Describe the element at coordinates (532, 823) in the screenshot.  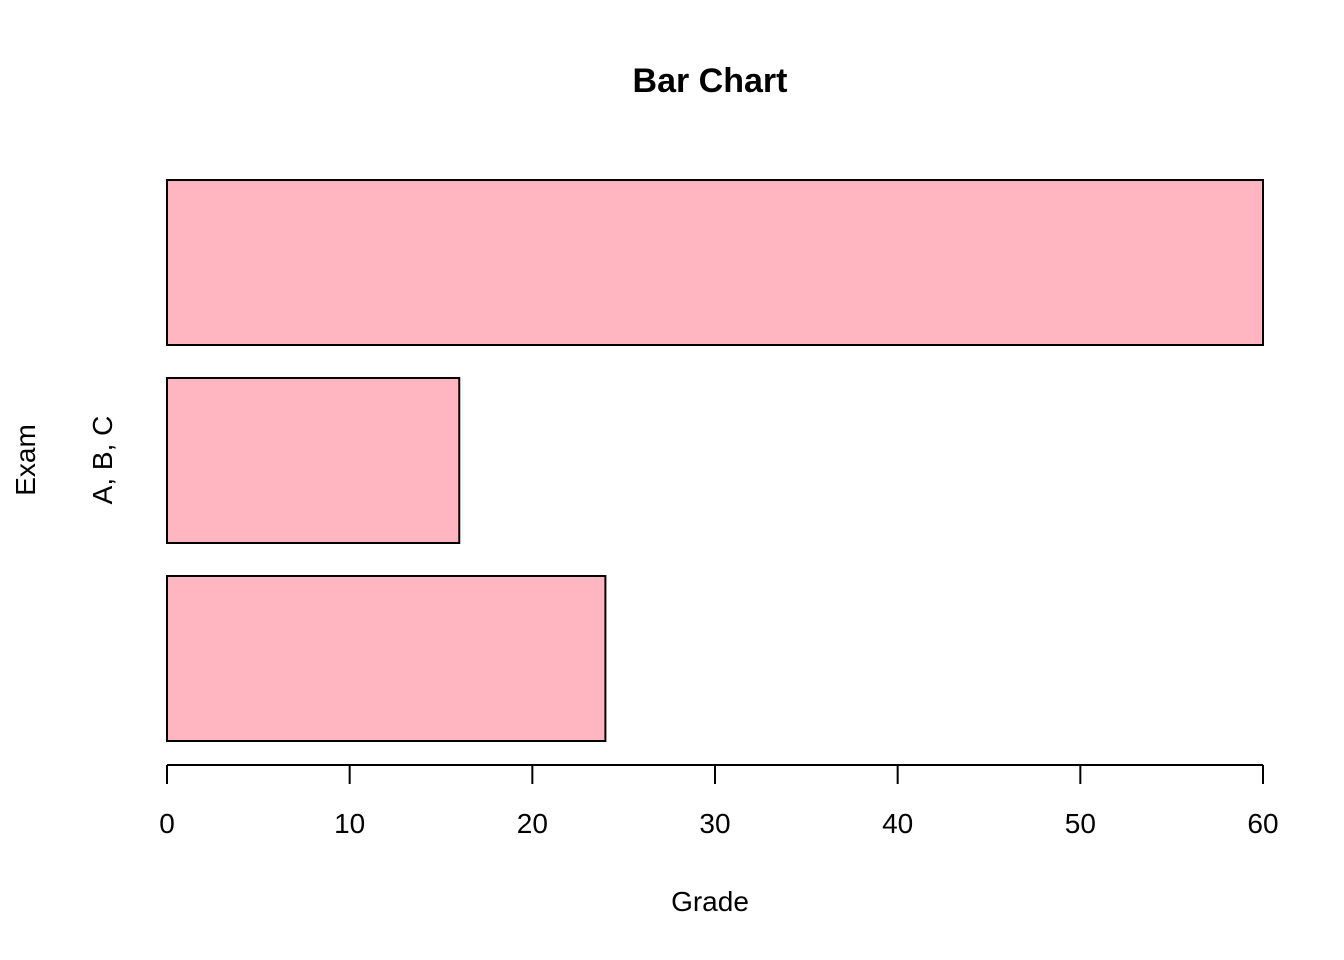
I see `x-tick-label: 20` at that location.